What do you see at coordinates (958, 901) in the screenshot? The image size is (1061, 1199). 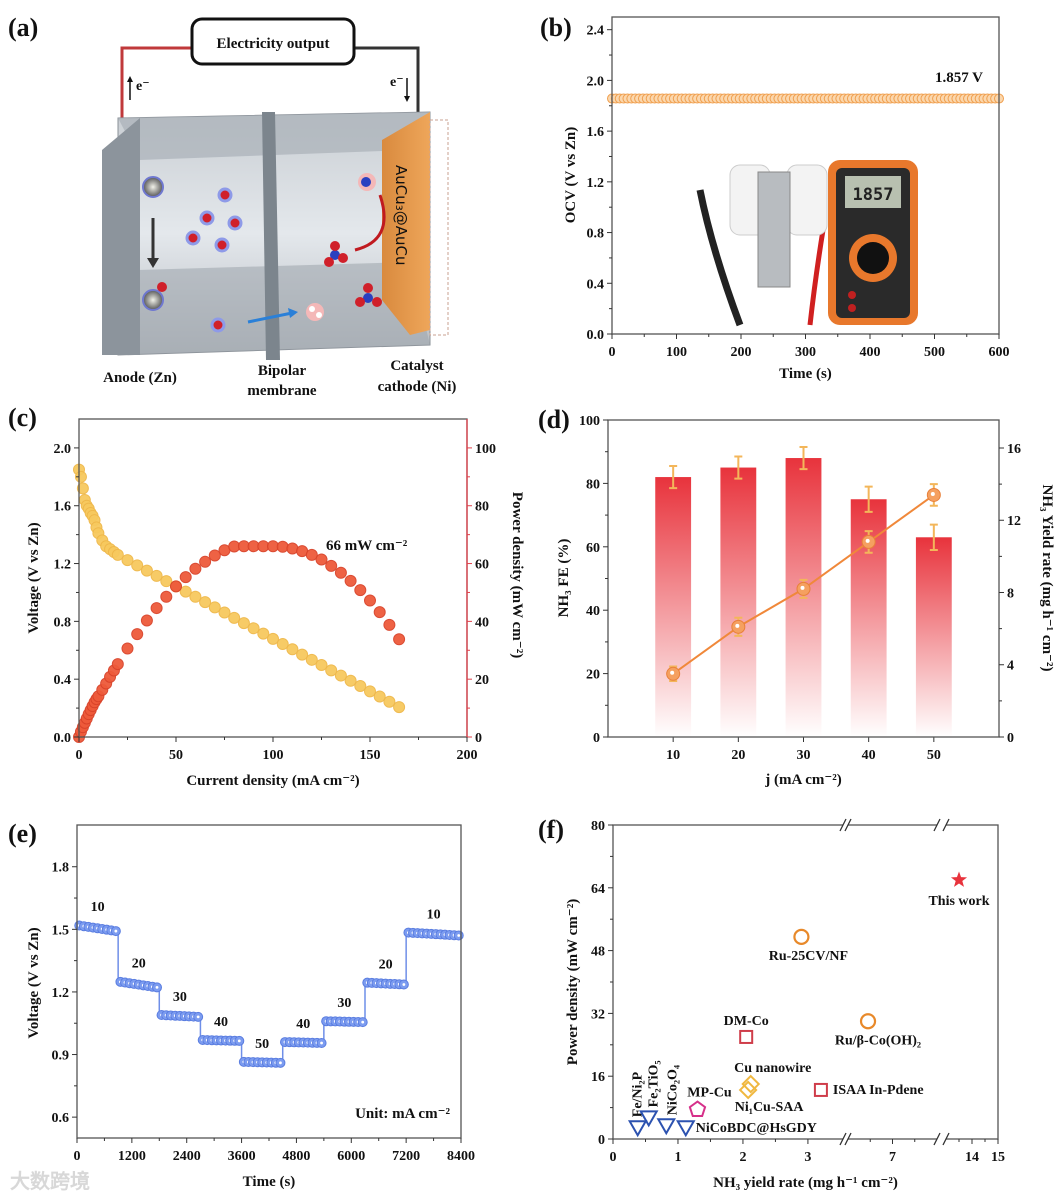 I see `point-label: This work` at bounding box center [958, 901].